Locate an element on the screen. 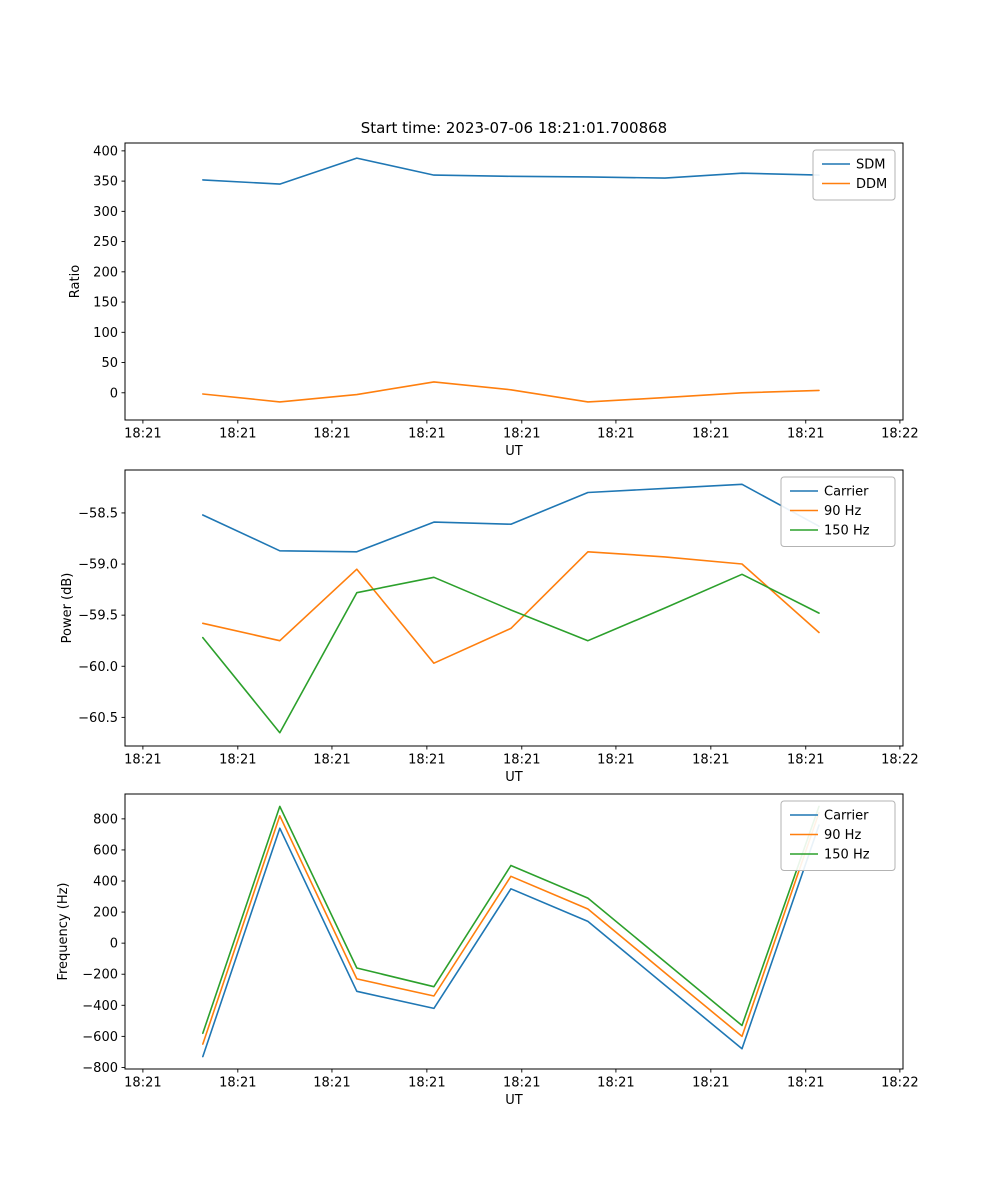 The width and height of the screenshot is (1000, 1200). y-tick-label: −600 is located at coordinates (100, 1037).